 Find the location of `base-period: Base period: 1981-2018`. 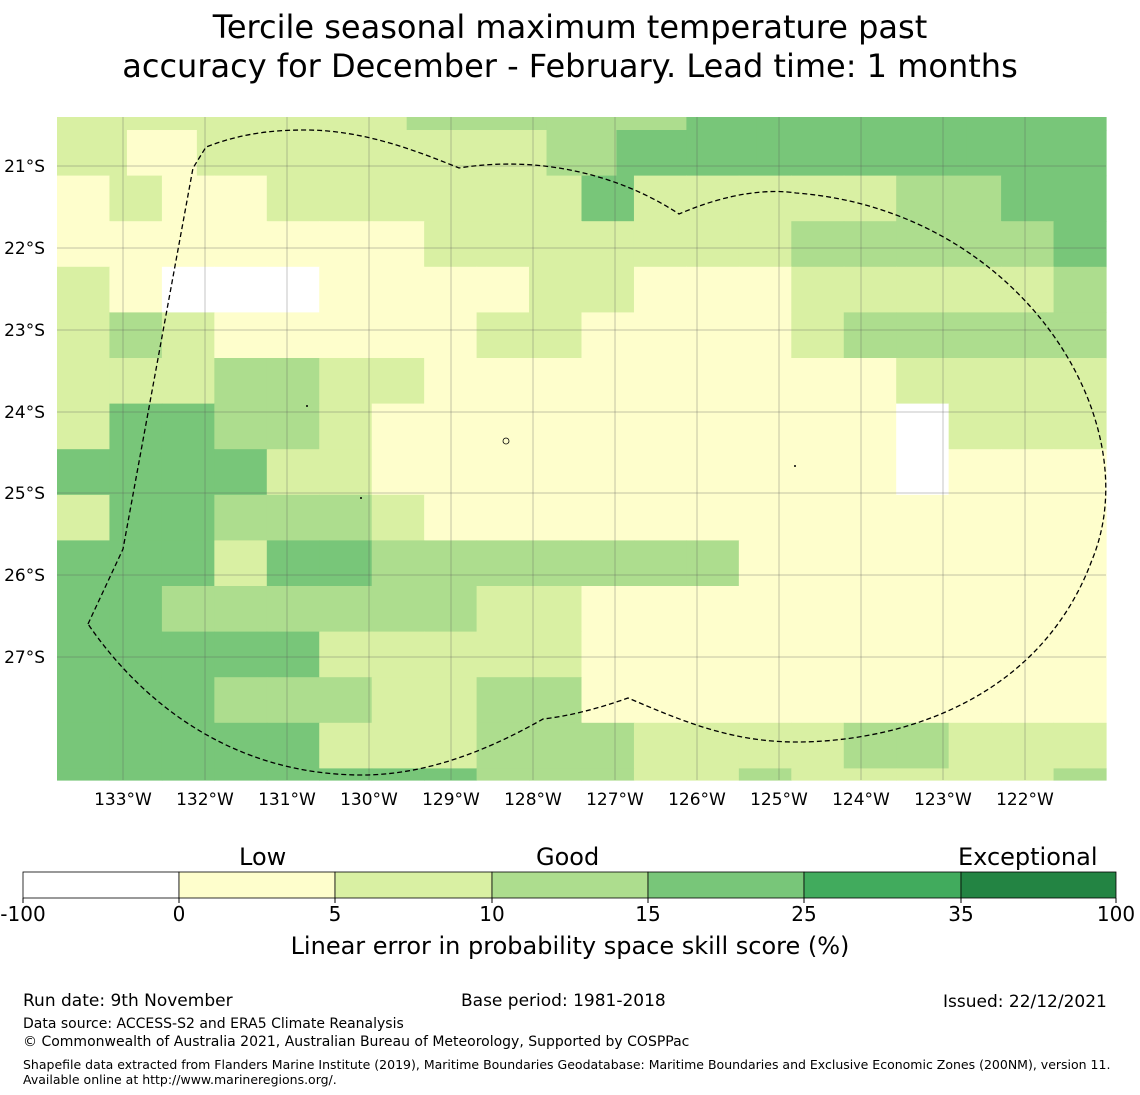

base-period: Base period: 1981-2018 is located at coordinates (563, 1001).